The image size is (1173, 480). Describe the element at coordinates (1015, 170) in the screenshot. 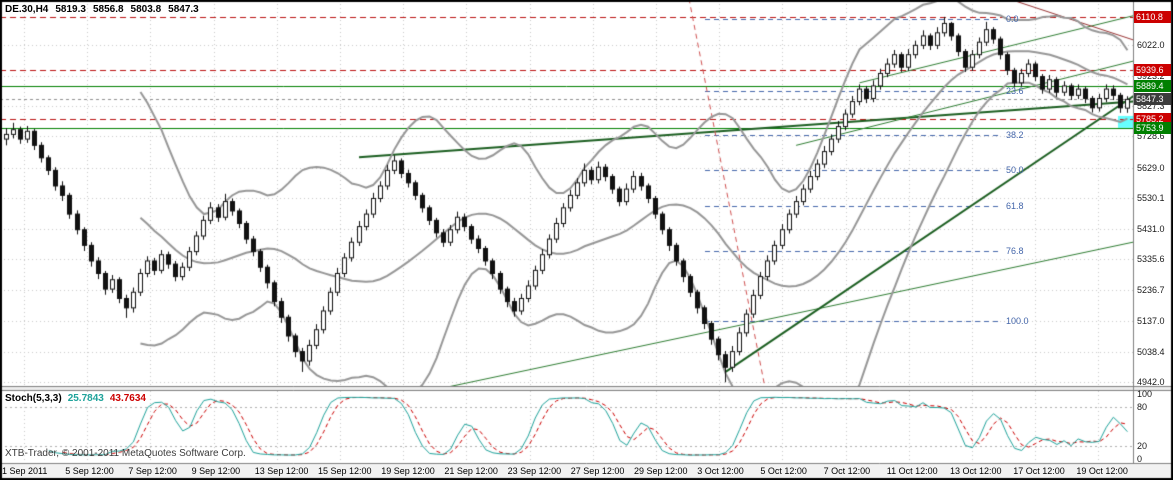

I see `fib-level-label: 50.0` at that location.